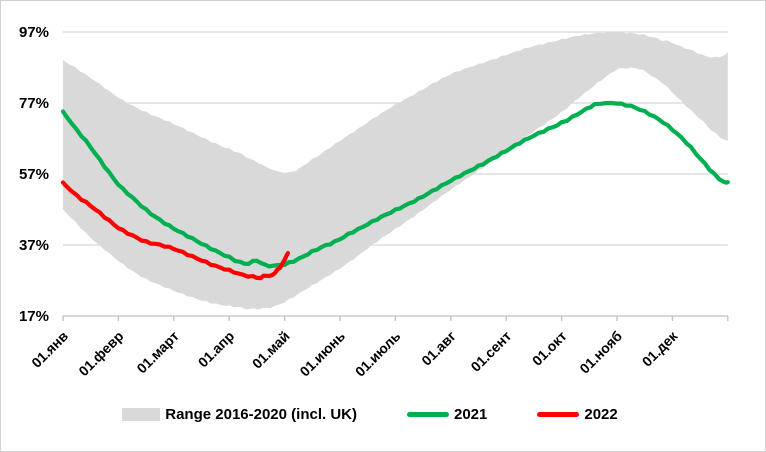 Image resolution: width=766 pixels, height=452 pixels. Describe the element at coordinates (490, 351) in the screenshot. I see `x-axis-label: 01.сент` at that location.